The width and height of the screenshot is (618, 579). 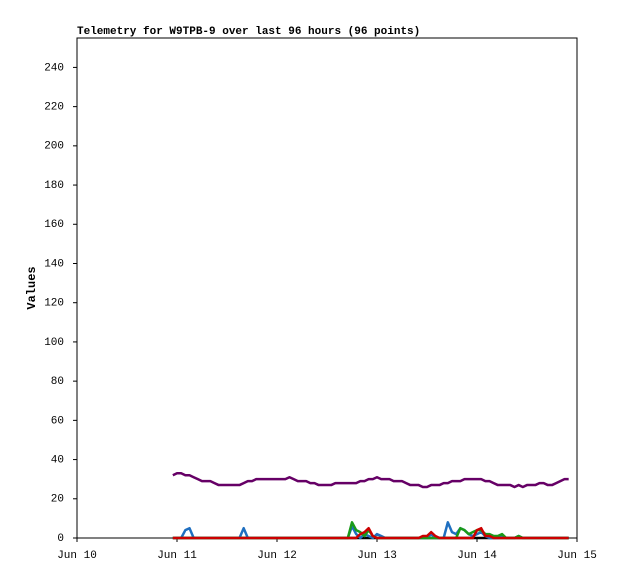 I want to click on y-tick-label: 40, so click(x=57, y=460).